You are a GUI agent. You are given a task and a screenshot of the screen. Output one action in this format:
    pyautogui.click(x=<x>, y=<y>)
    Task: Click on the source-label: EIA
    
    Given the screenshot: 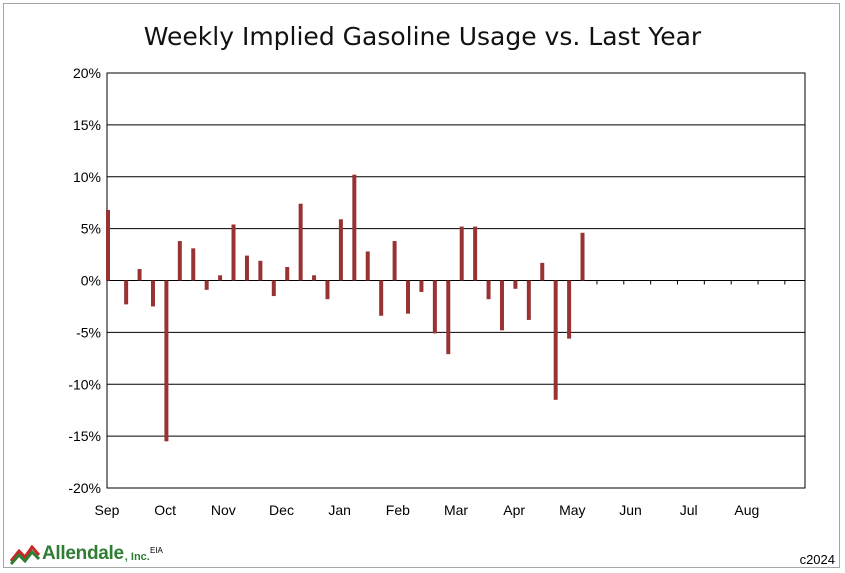 What is the action you would take?
    pyautogui.click(x=156, y=550)
    